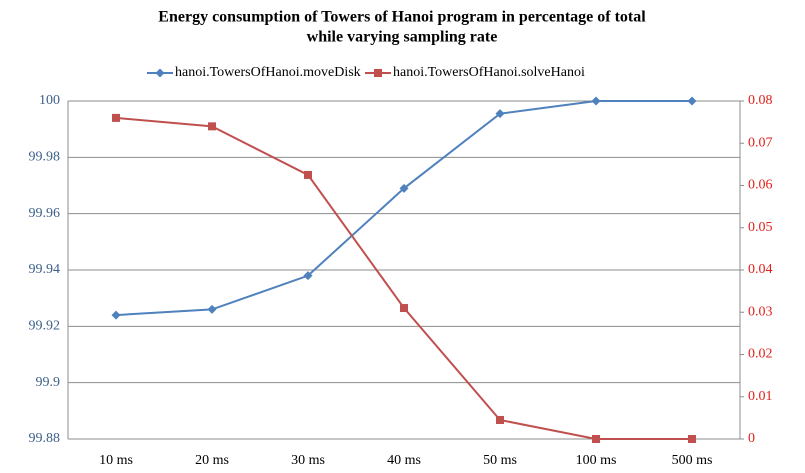 This screenshot has width=805, height=473. Describe the element at coordinates (489, 72) in the screenshot. I see `legend-label: hanoi.TowersOfHanoi.solveHanoi` at that location.